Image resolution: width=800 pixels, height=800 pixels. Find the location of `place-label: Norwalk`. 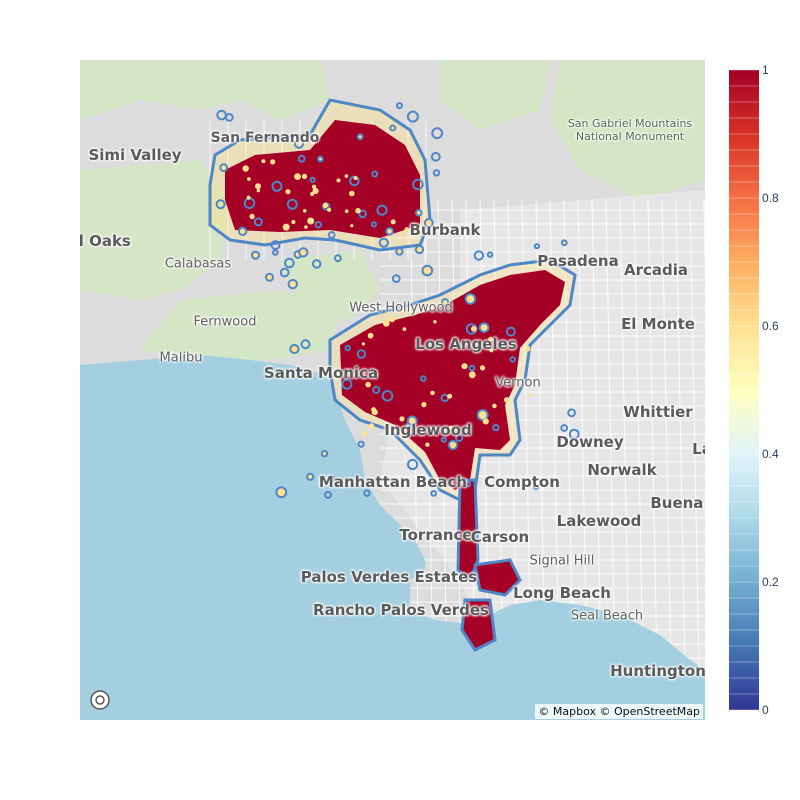

place-label: Norwalk is located at coordinates (621, 470).